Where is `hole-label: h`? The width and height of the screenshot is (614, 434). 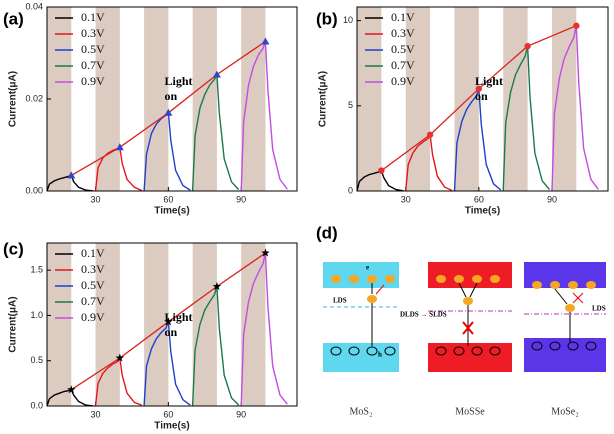
hole-label: h is located at coordinates (380, 355).